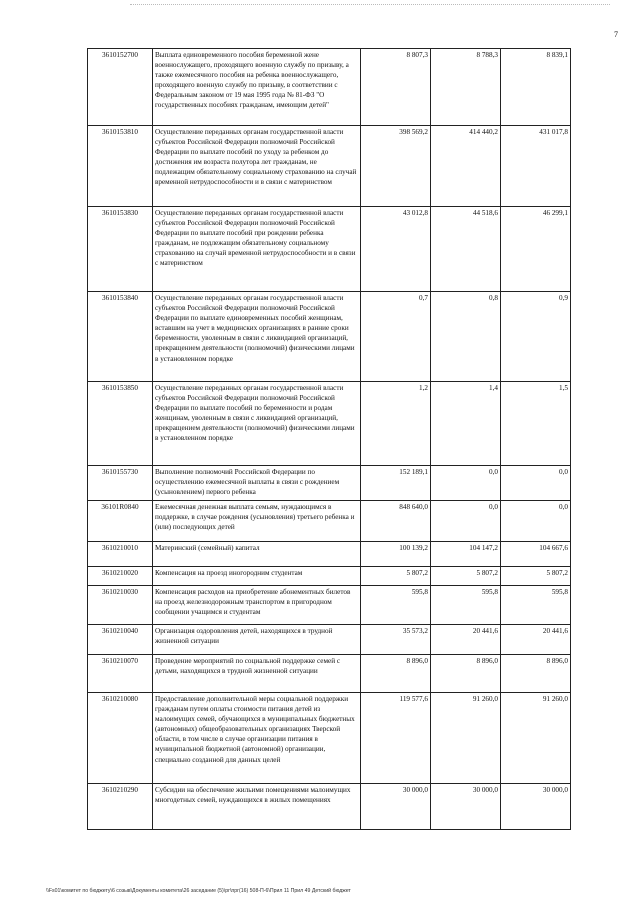 The image size is (640, 905). Describe the element at coordinates (120, 639) in the screenshot. I see `row-code: 3610210040` at that location.